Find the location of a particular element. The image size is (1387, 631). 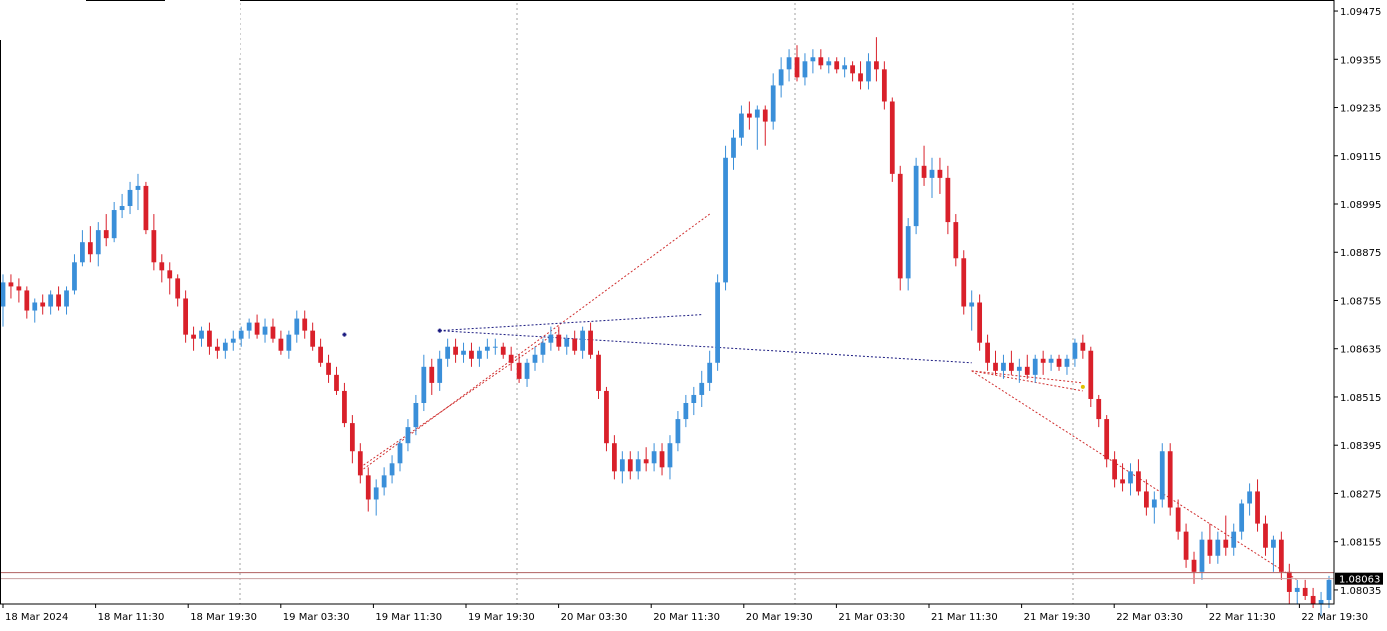

current-price-tag-background is located at coordinates (1359, 578).